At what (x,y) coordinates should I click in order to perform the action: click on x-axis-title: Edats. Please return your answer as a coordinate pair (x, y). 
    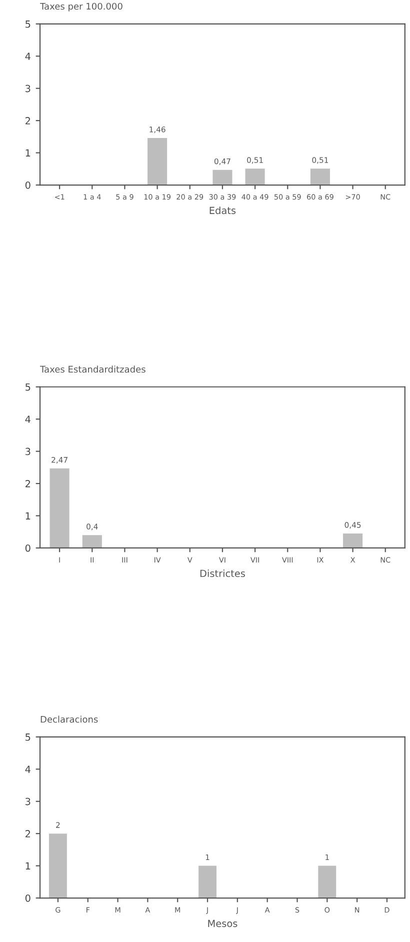
    Looking at the image, I should click on (223, 210).